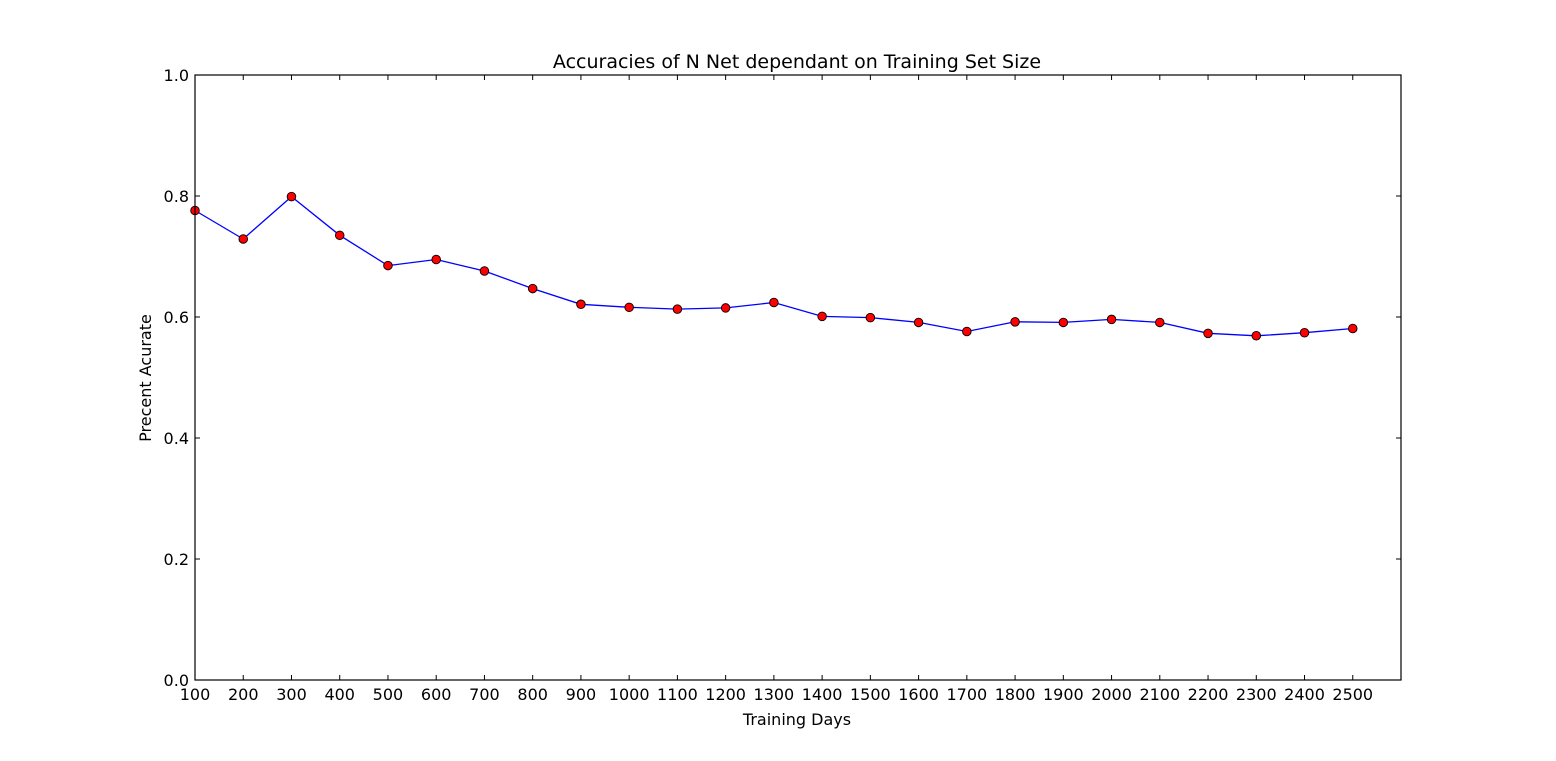  I want to click on x-tick-label: 2200, so click(1208, 694).